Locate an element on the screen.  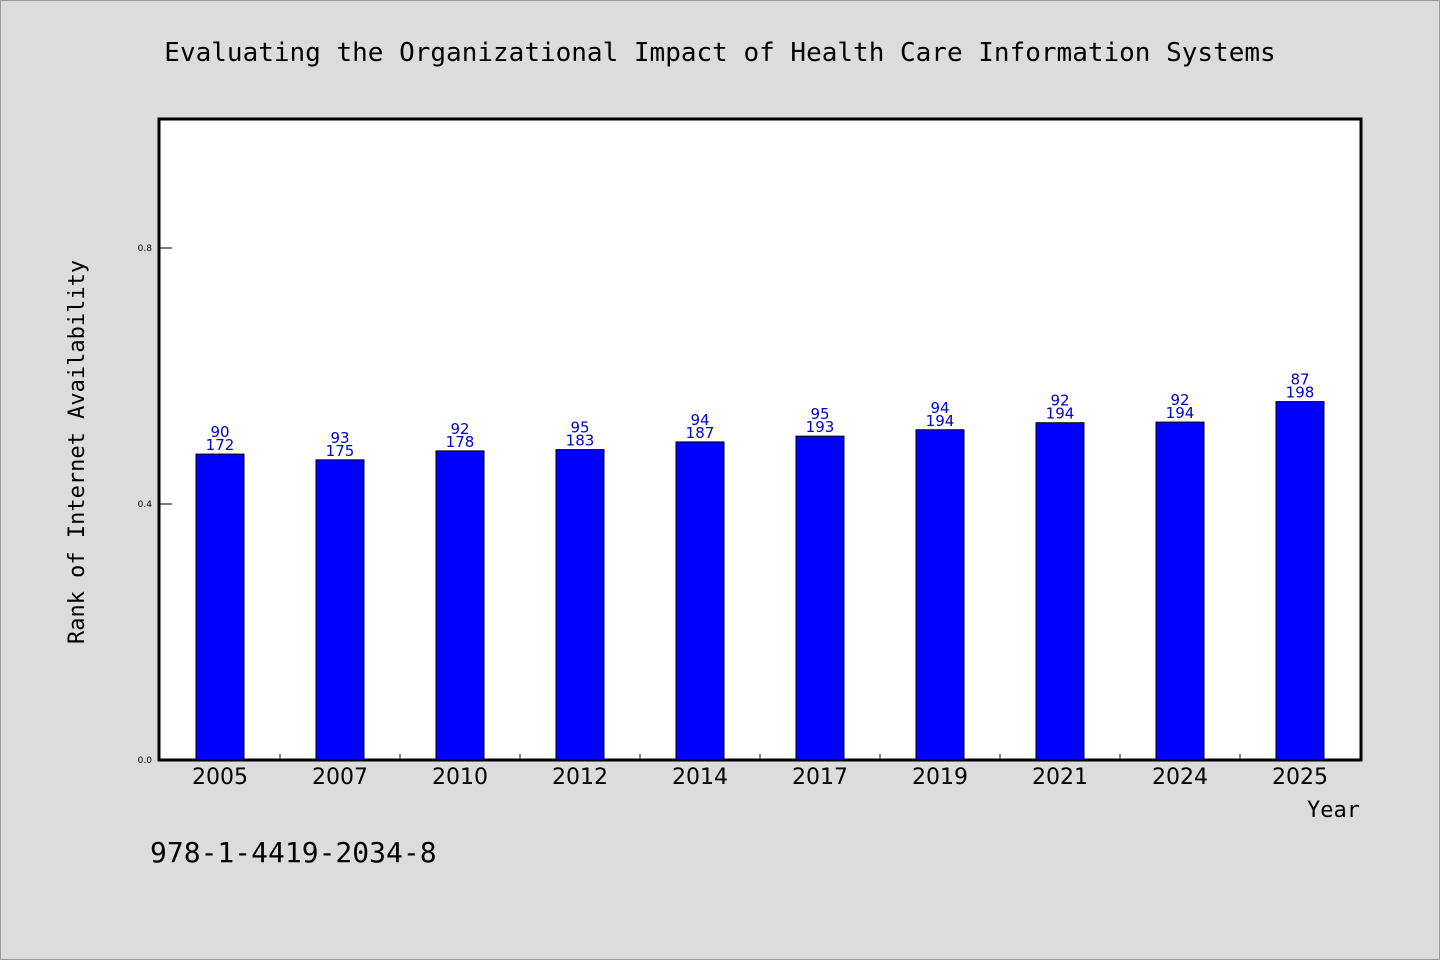
isbn-text: 978-1-4419-2034-8 is located at coordinates (293, 852).